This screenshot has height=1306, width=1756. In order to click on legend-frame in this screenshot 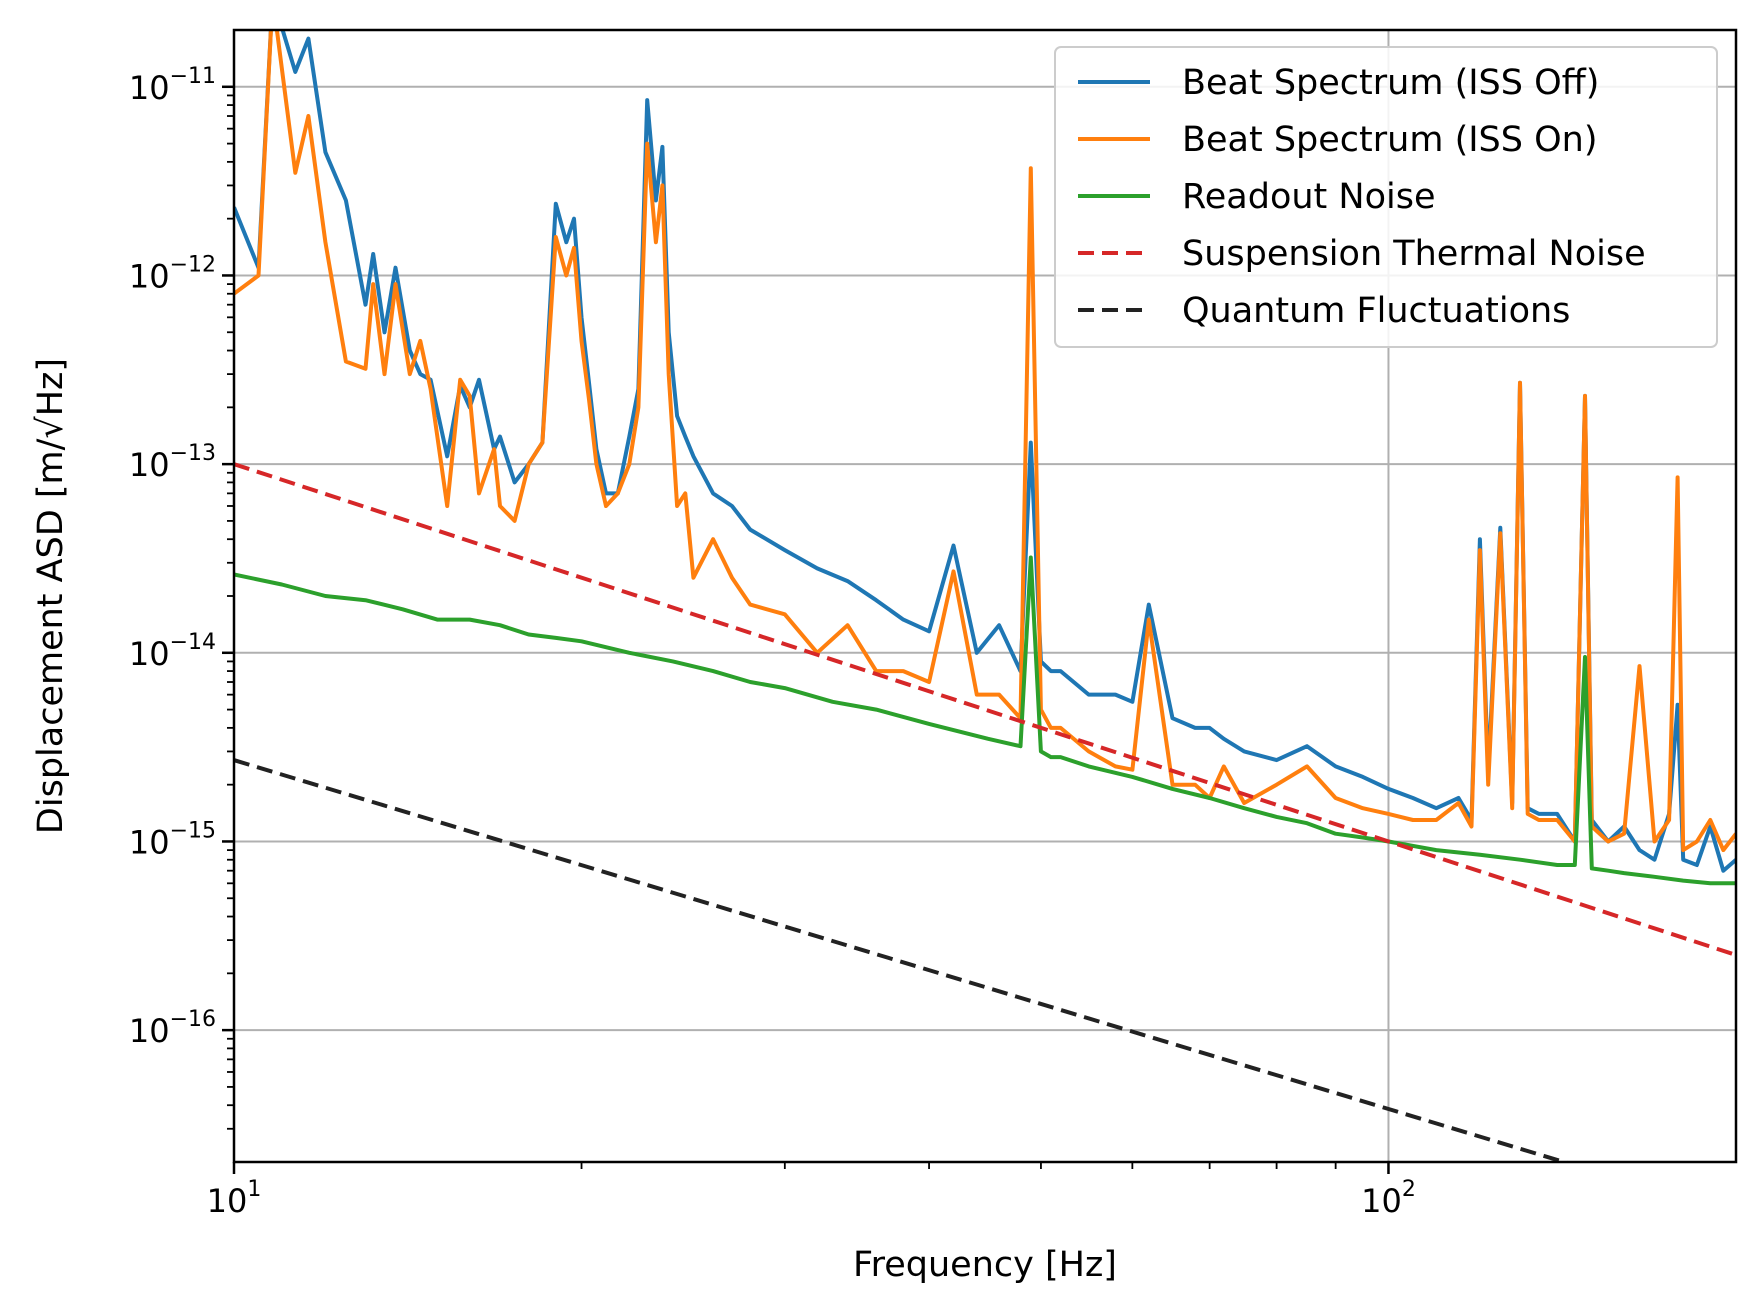, I will do `click(1386, 197)`.